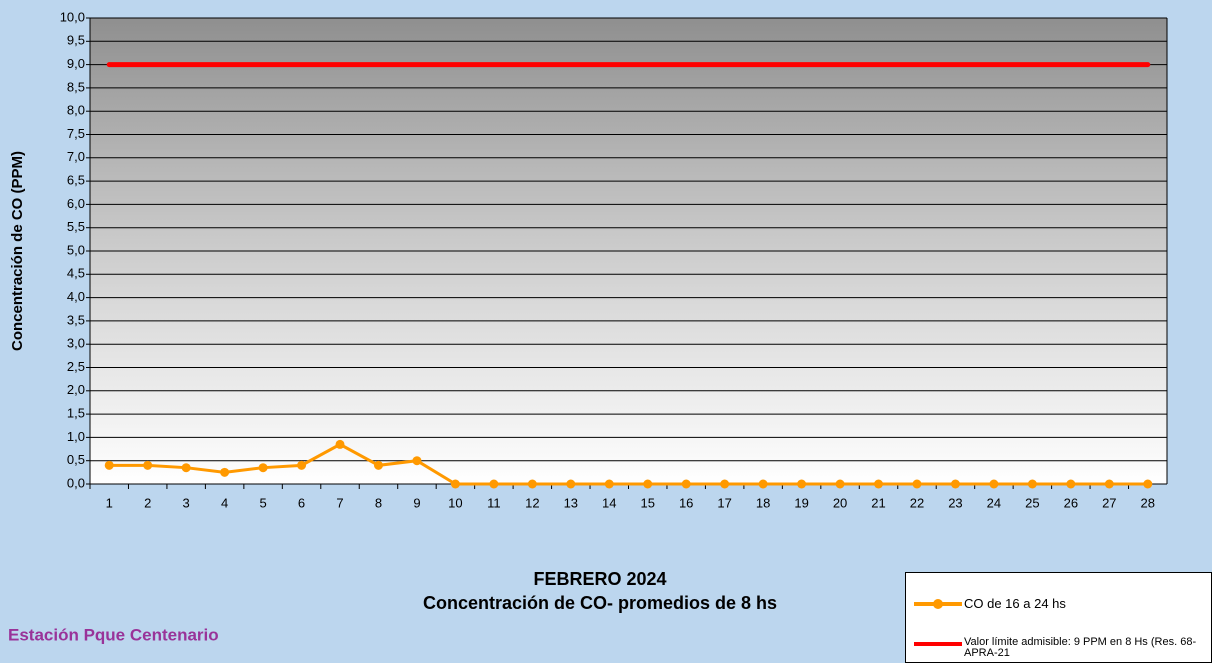  I want to click on x-tick-label: 2, so click(147, 502).